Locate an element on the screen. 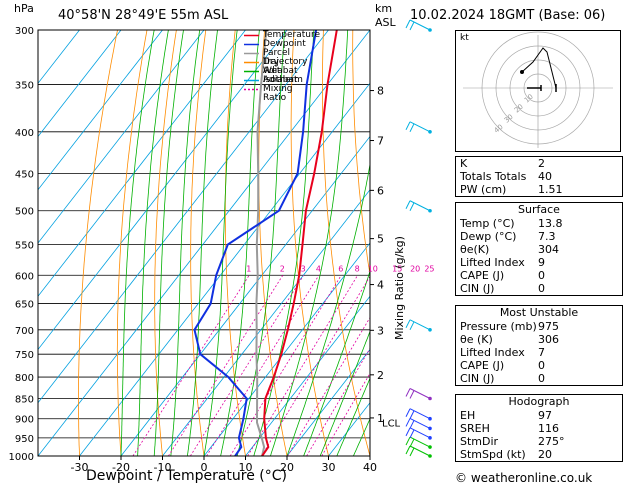  temp-tick-label: 40 is located at coordinates (370, 467).